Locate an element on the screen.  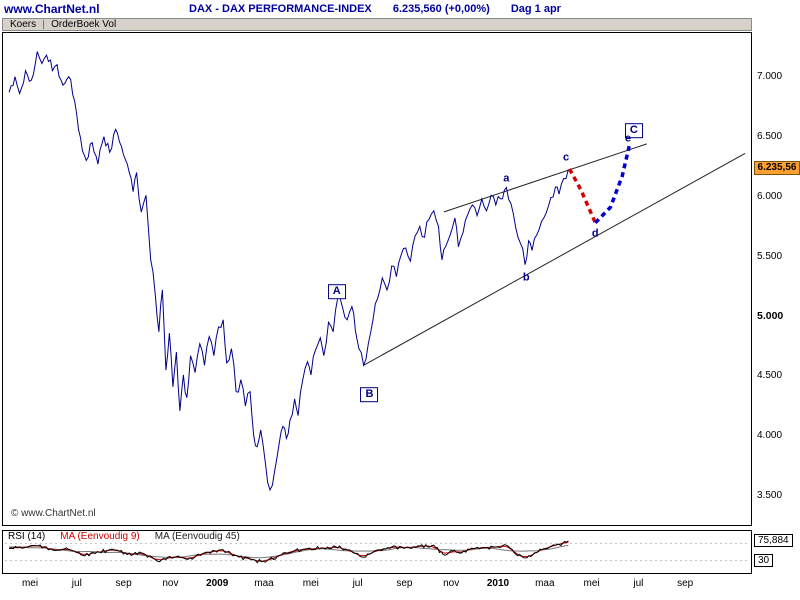
wave-label-c-boxed: C is located at coordinates (633, 131).